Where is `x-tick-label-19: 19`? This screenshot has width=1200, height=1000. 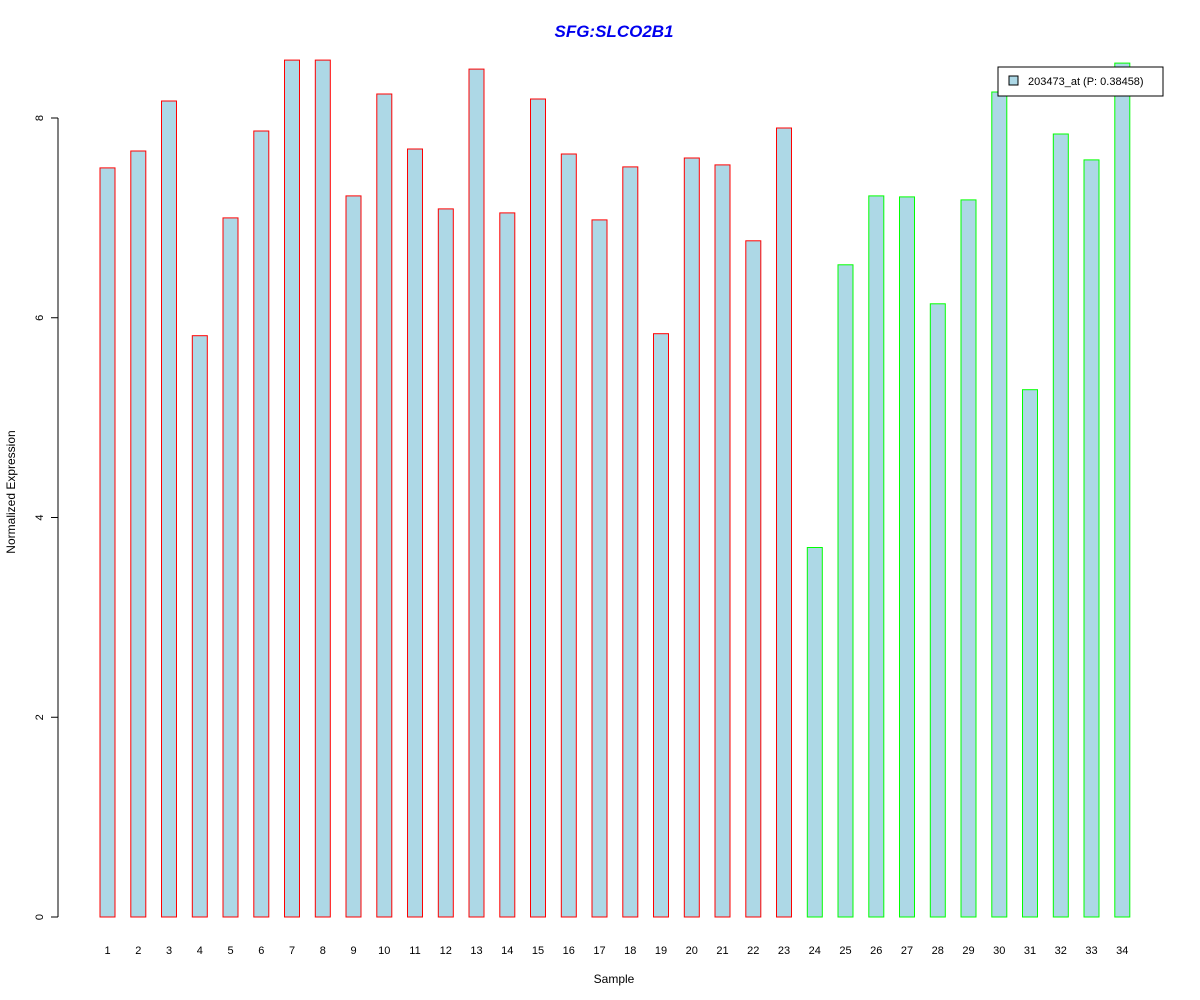 x-tick-label-19: 19 is located at coordinates (661, 951).